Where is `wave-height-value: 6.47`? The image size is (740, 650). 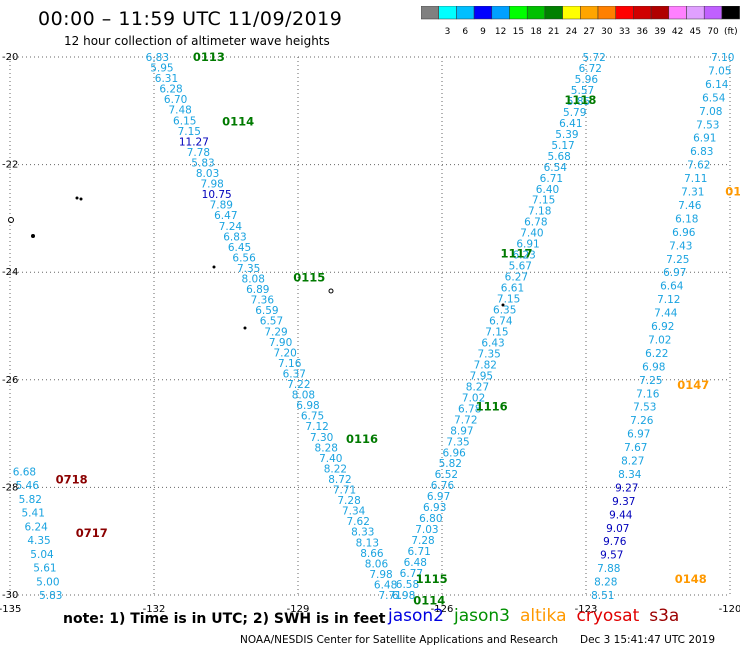 wave-height-value: 6.47 is located at coordinates (225, 216).